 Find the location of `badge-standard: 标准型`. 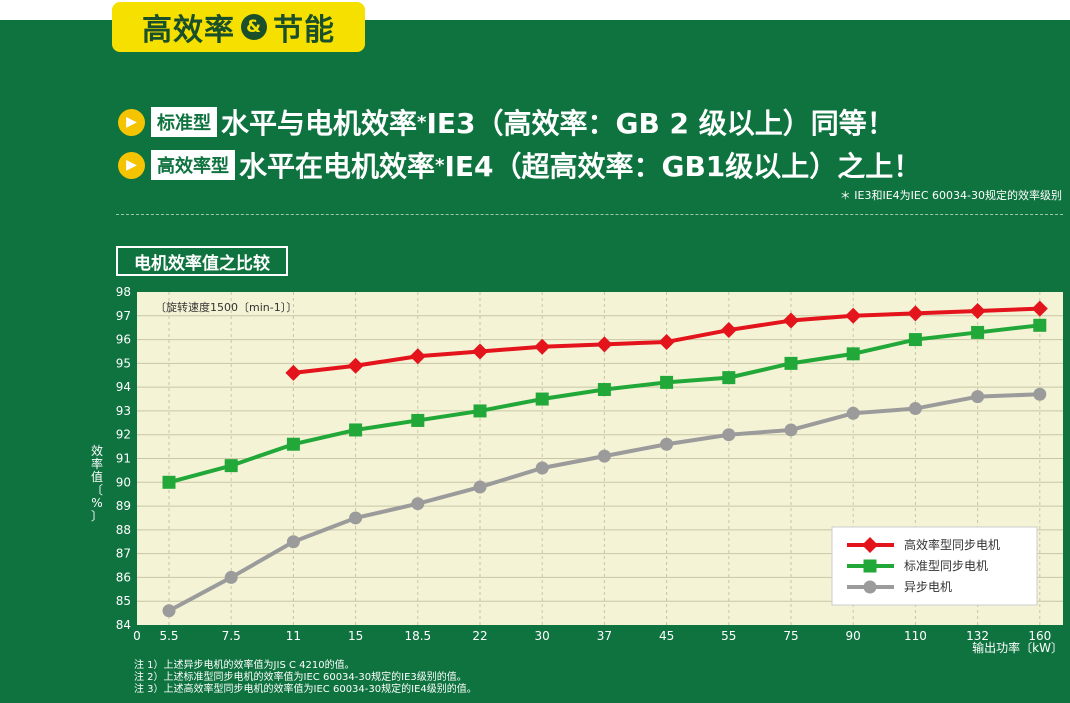

badge-standard: 标准型 is located at coordinates (184, 122).